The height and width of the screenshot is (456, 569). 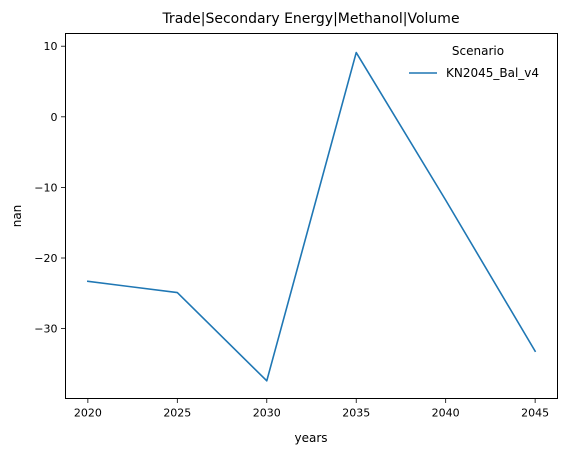 What do you see at coordinates (54, 117) in the screenshot?
I see `y-tick-label: 0` at bounding box center [54, 117].